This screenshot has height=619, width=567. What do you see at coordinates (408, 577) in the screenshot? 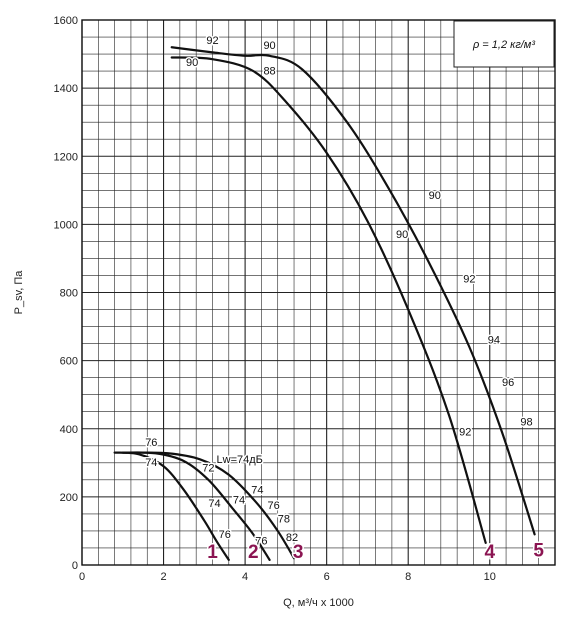
I see `x-tick-label: 8` at bounding box center [408, 577].